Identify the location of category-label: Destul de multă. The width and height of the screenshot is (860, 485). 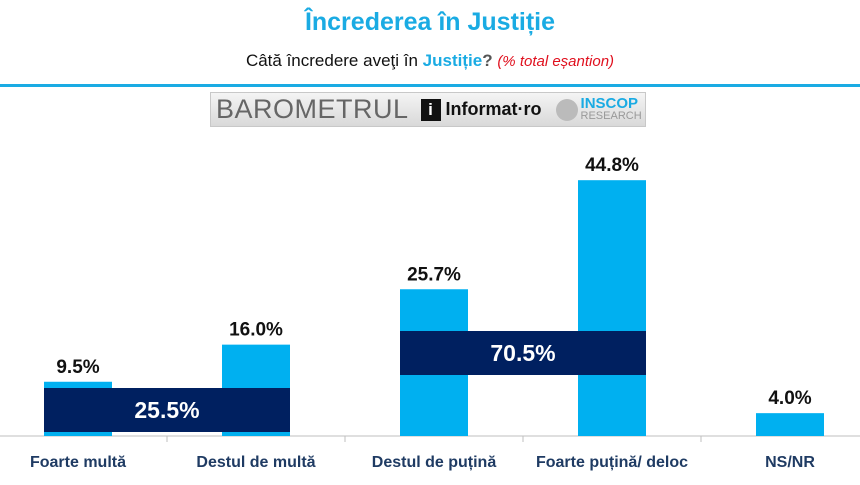
(255, 462).